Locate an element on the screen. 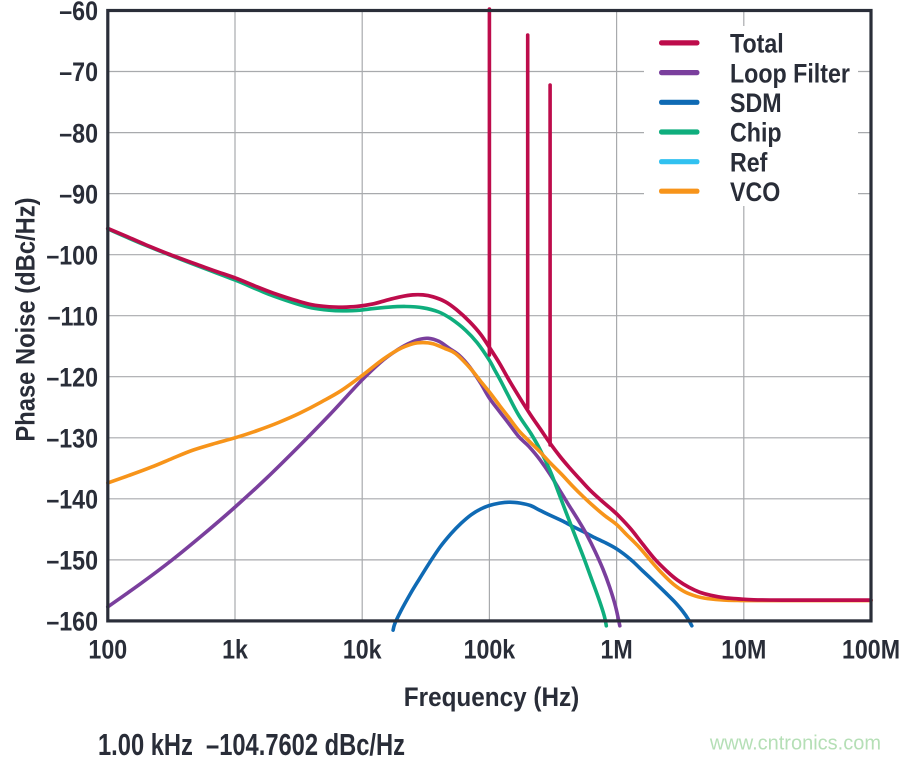 The height and width of the screenshot is (758, 900). svg-text: 10M is located at coordinates (743, 650).